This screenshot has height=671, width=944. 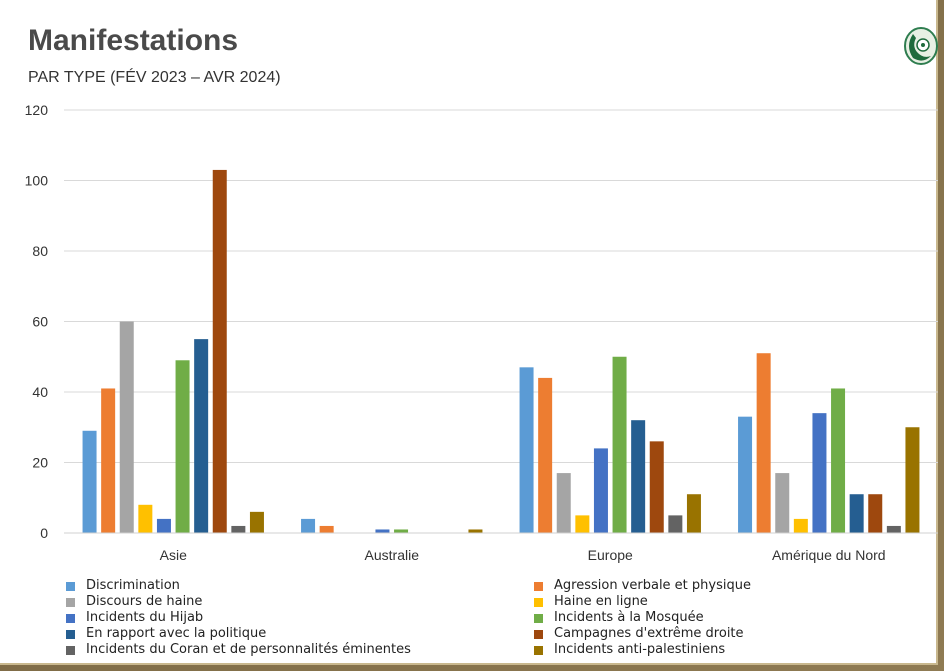 I want to click on x-tick-label: Asie, so click(x=173, y=555).